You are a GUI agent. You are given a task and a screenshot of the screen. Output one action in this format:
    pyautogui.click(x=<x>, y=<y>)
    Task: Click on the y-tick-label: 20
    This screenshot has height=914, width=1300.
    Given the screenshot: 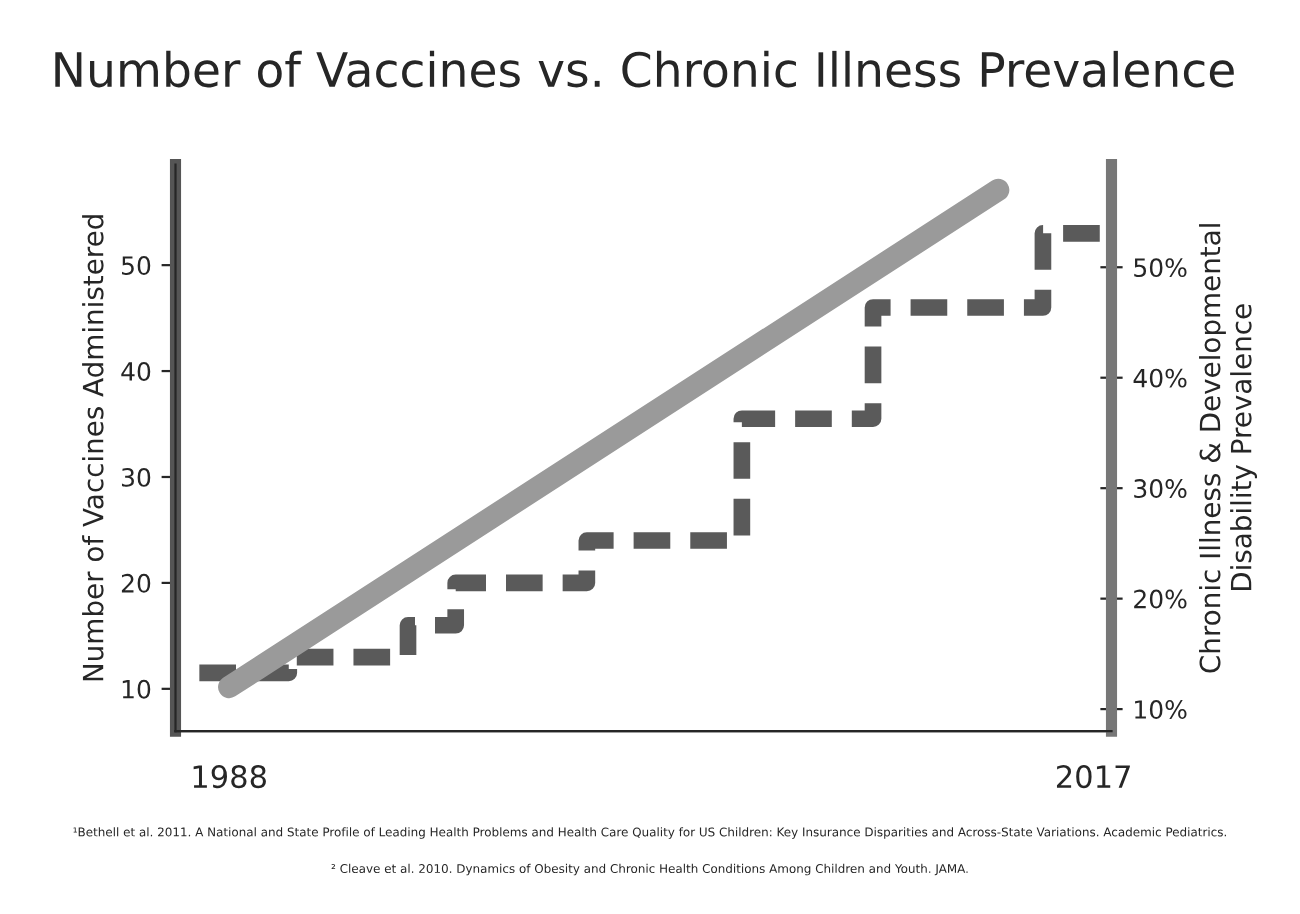 What is the action you would take?
    pyautogui.click(x=136, y=583)
    